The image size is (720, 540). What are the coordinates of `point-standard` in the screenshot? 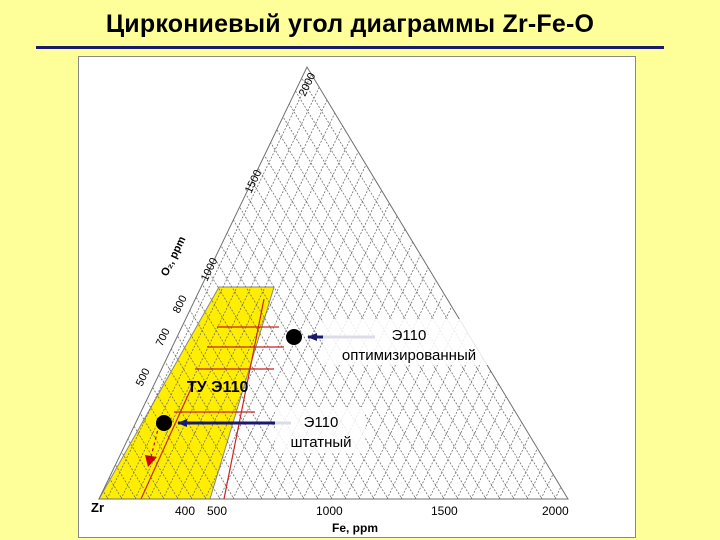 It's located at (164, 423).